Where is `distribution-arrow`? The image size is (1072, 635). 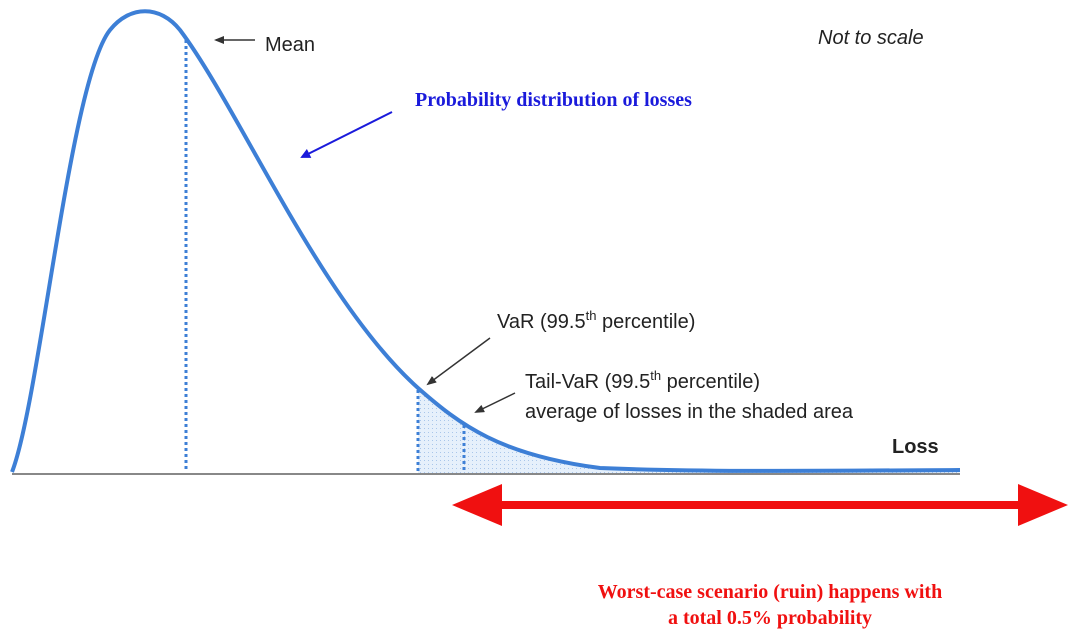
distribution-arrow is located at coordinates (346, 134).